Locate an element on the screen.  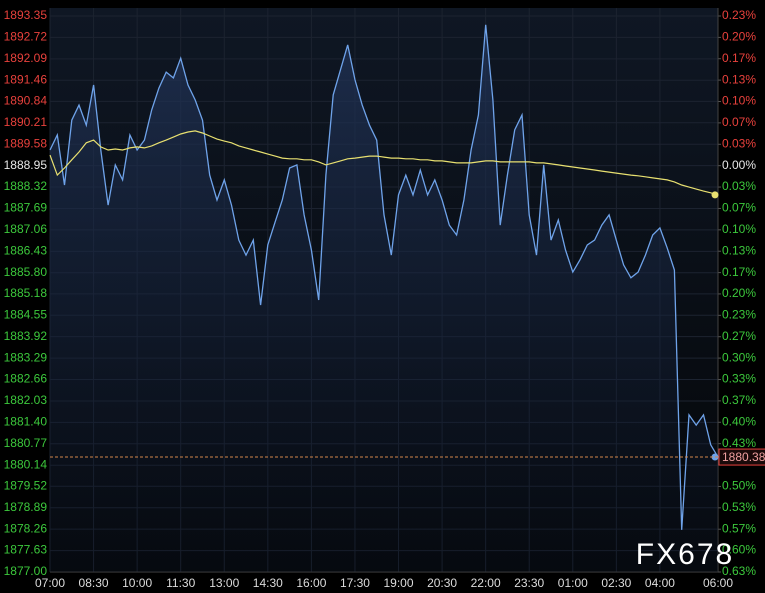
x-tick-label: 10:00 is located at coordinates (137, 583).